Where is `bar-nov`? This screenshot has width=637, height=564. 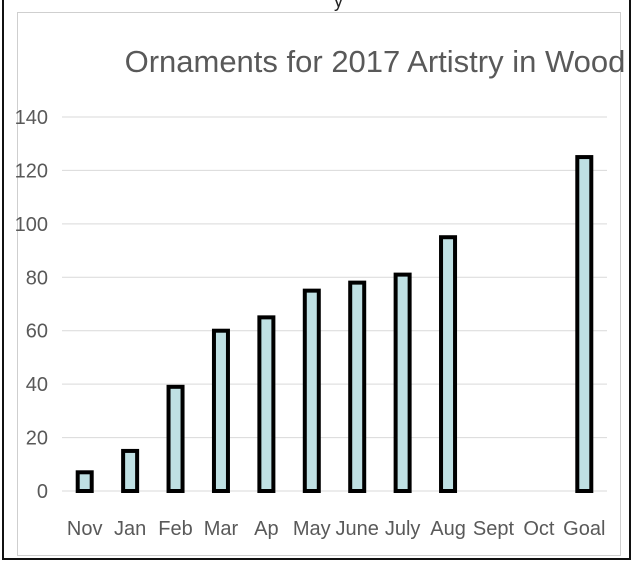
bar-nov is located at coordinates (84, 481).